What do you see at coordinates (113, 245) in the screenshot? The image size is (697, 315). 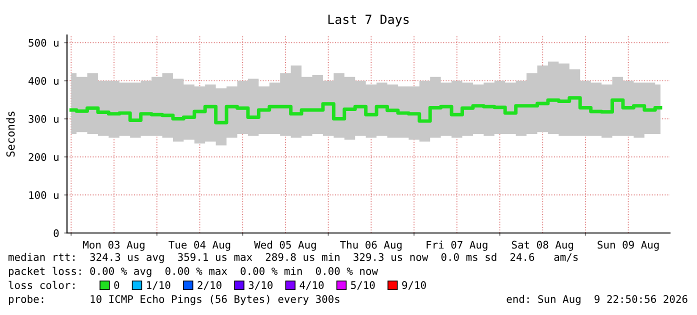 I see `x-tick-label: Mon 03 Aug` at bounding box center [113, 245].